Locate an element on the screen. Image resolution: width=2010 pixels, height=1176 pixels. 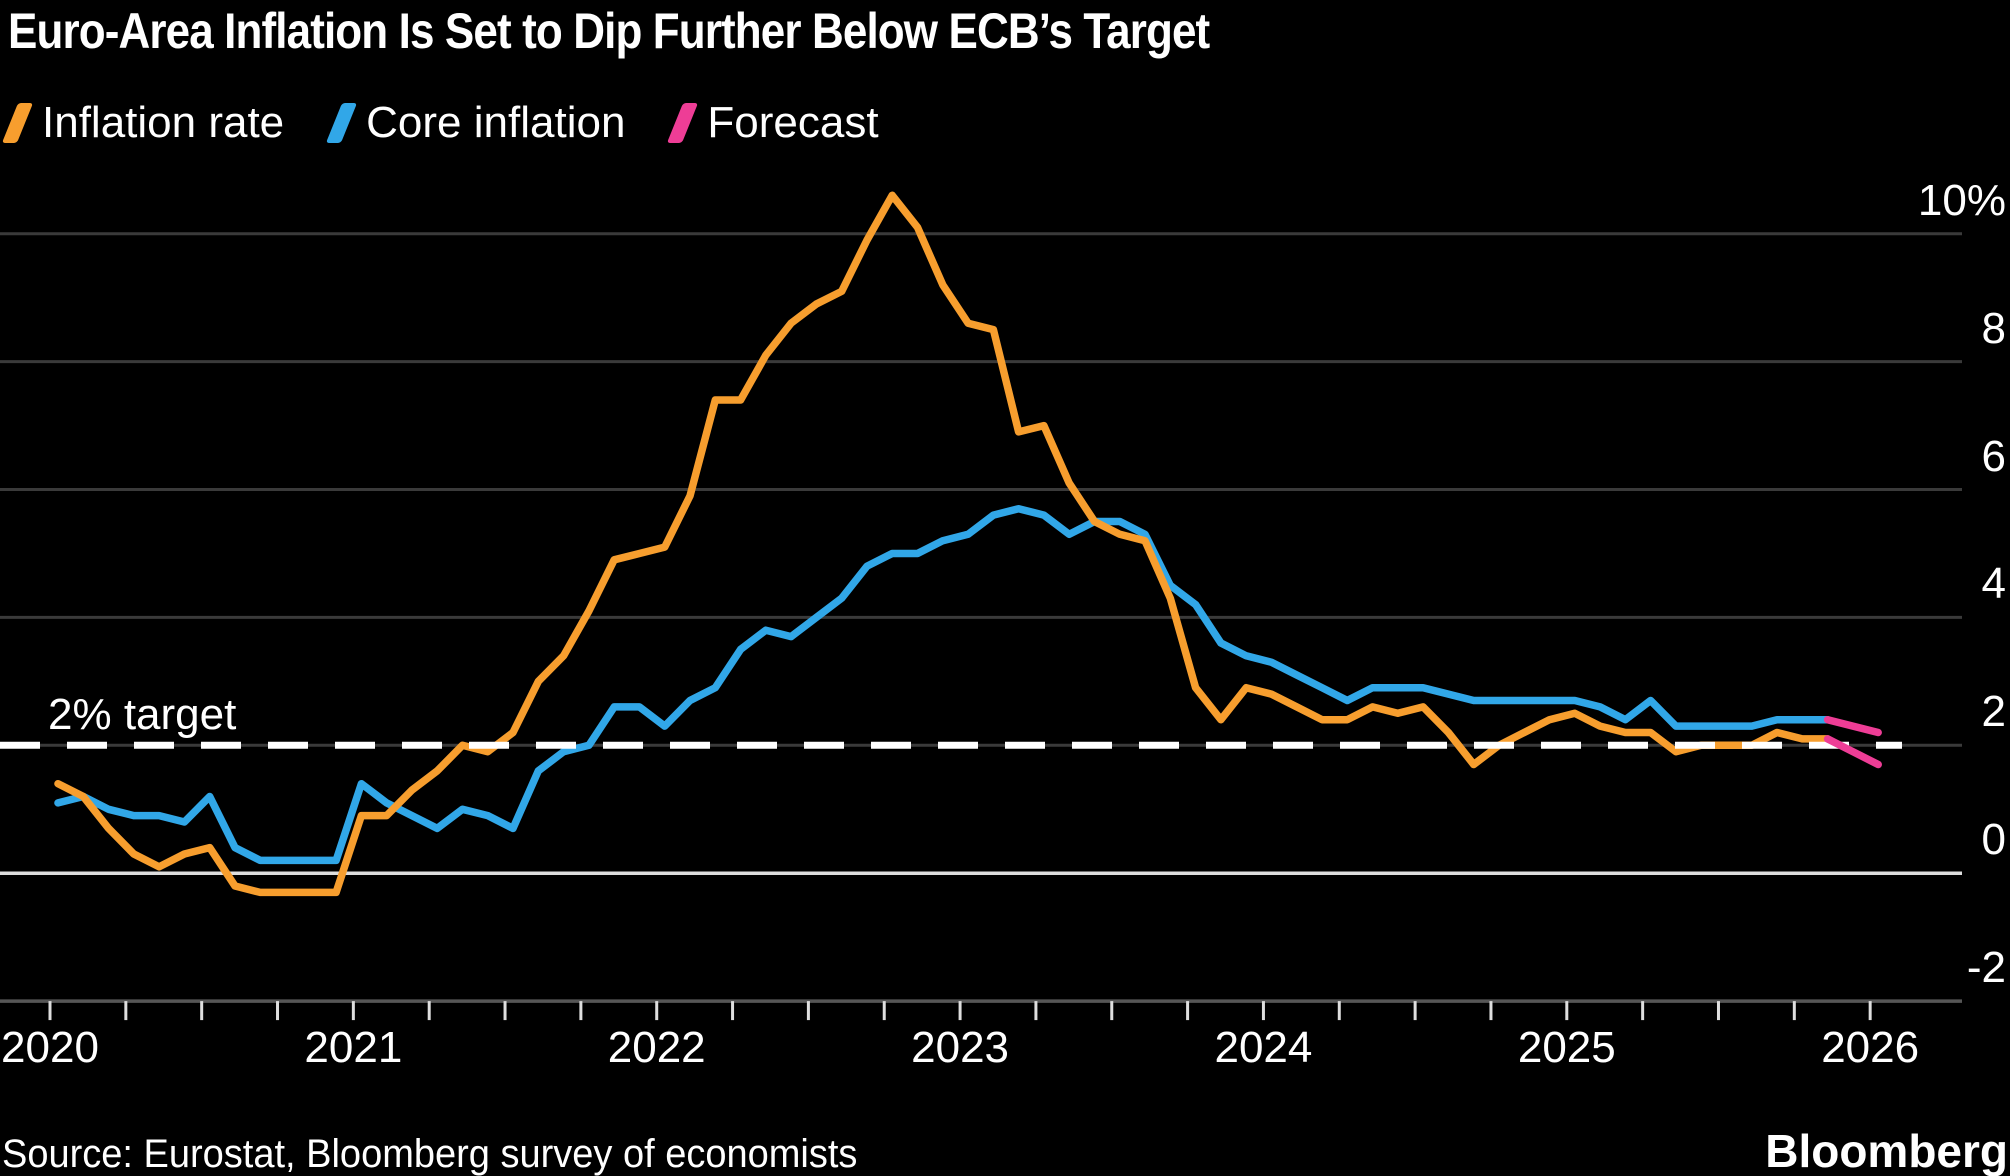
x-axis-label: 2026 is located at coordinates (1870, 1047).